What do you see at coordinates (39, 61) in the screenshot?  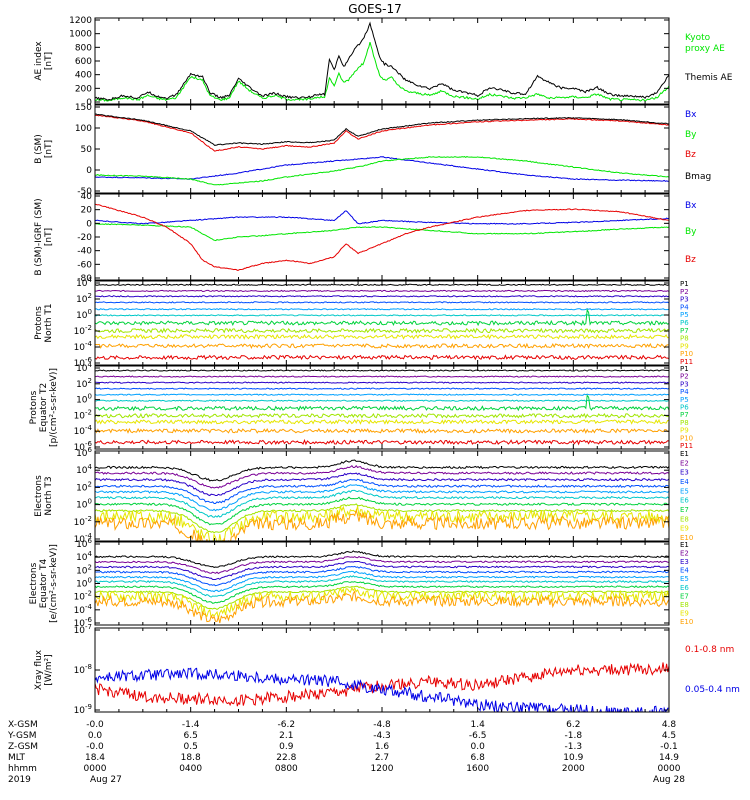 I see `y-axis-label: AE index` at bounding box center [39, 61].